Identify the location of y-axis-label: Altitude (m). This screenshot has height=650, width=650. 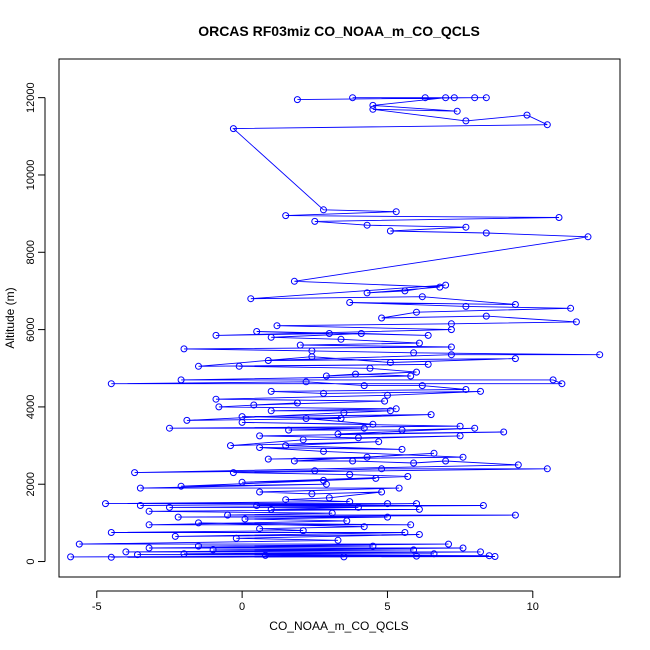
(10, 317).